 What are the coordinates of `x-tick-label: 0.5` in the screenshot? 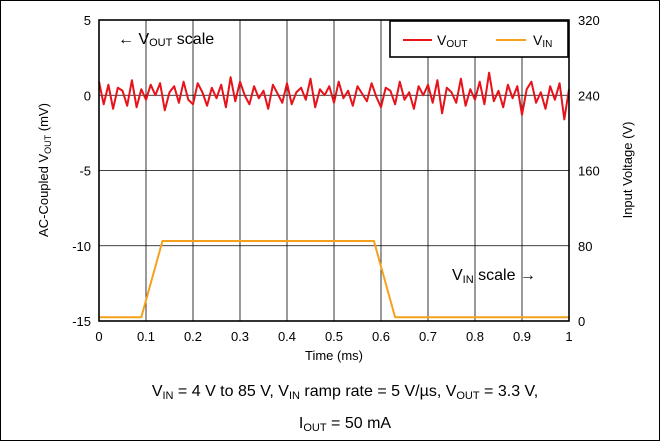 It's located at (334, 336).